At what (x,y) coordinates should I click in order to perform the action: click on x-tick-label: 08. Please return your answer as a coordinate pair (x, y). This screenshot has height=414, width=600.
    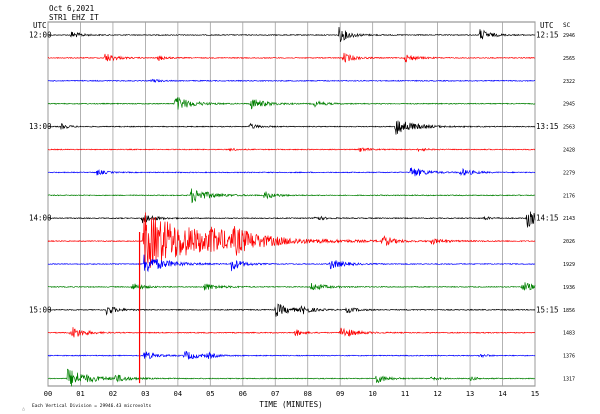
    Looking at the image, I should click on (308, 394).